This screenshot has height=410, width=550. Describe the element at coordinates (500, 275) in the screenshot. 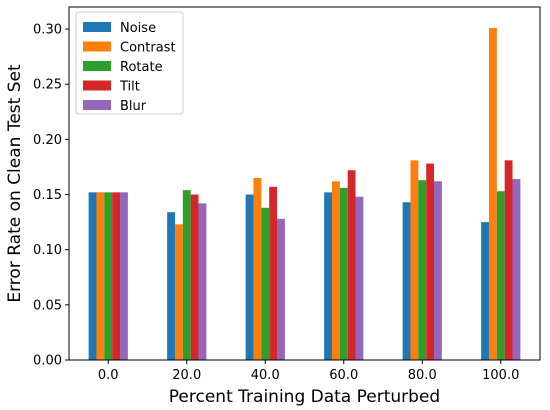

I see `bar-rotate-100.0` at that location.